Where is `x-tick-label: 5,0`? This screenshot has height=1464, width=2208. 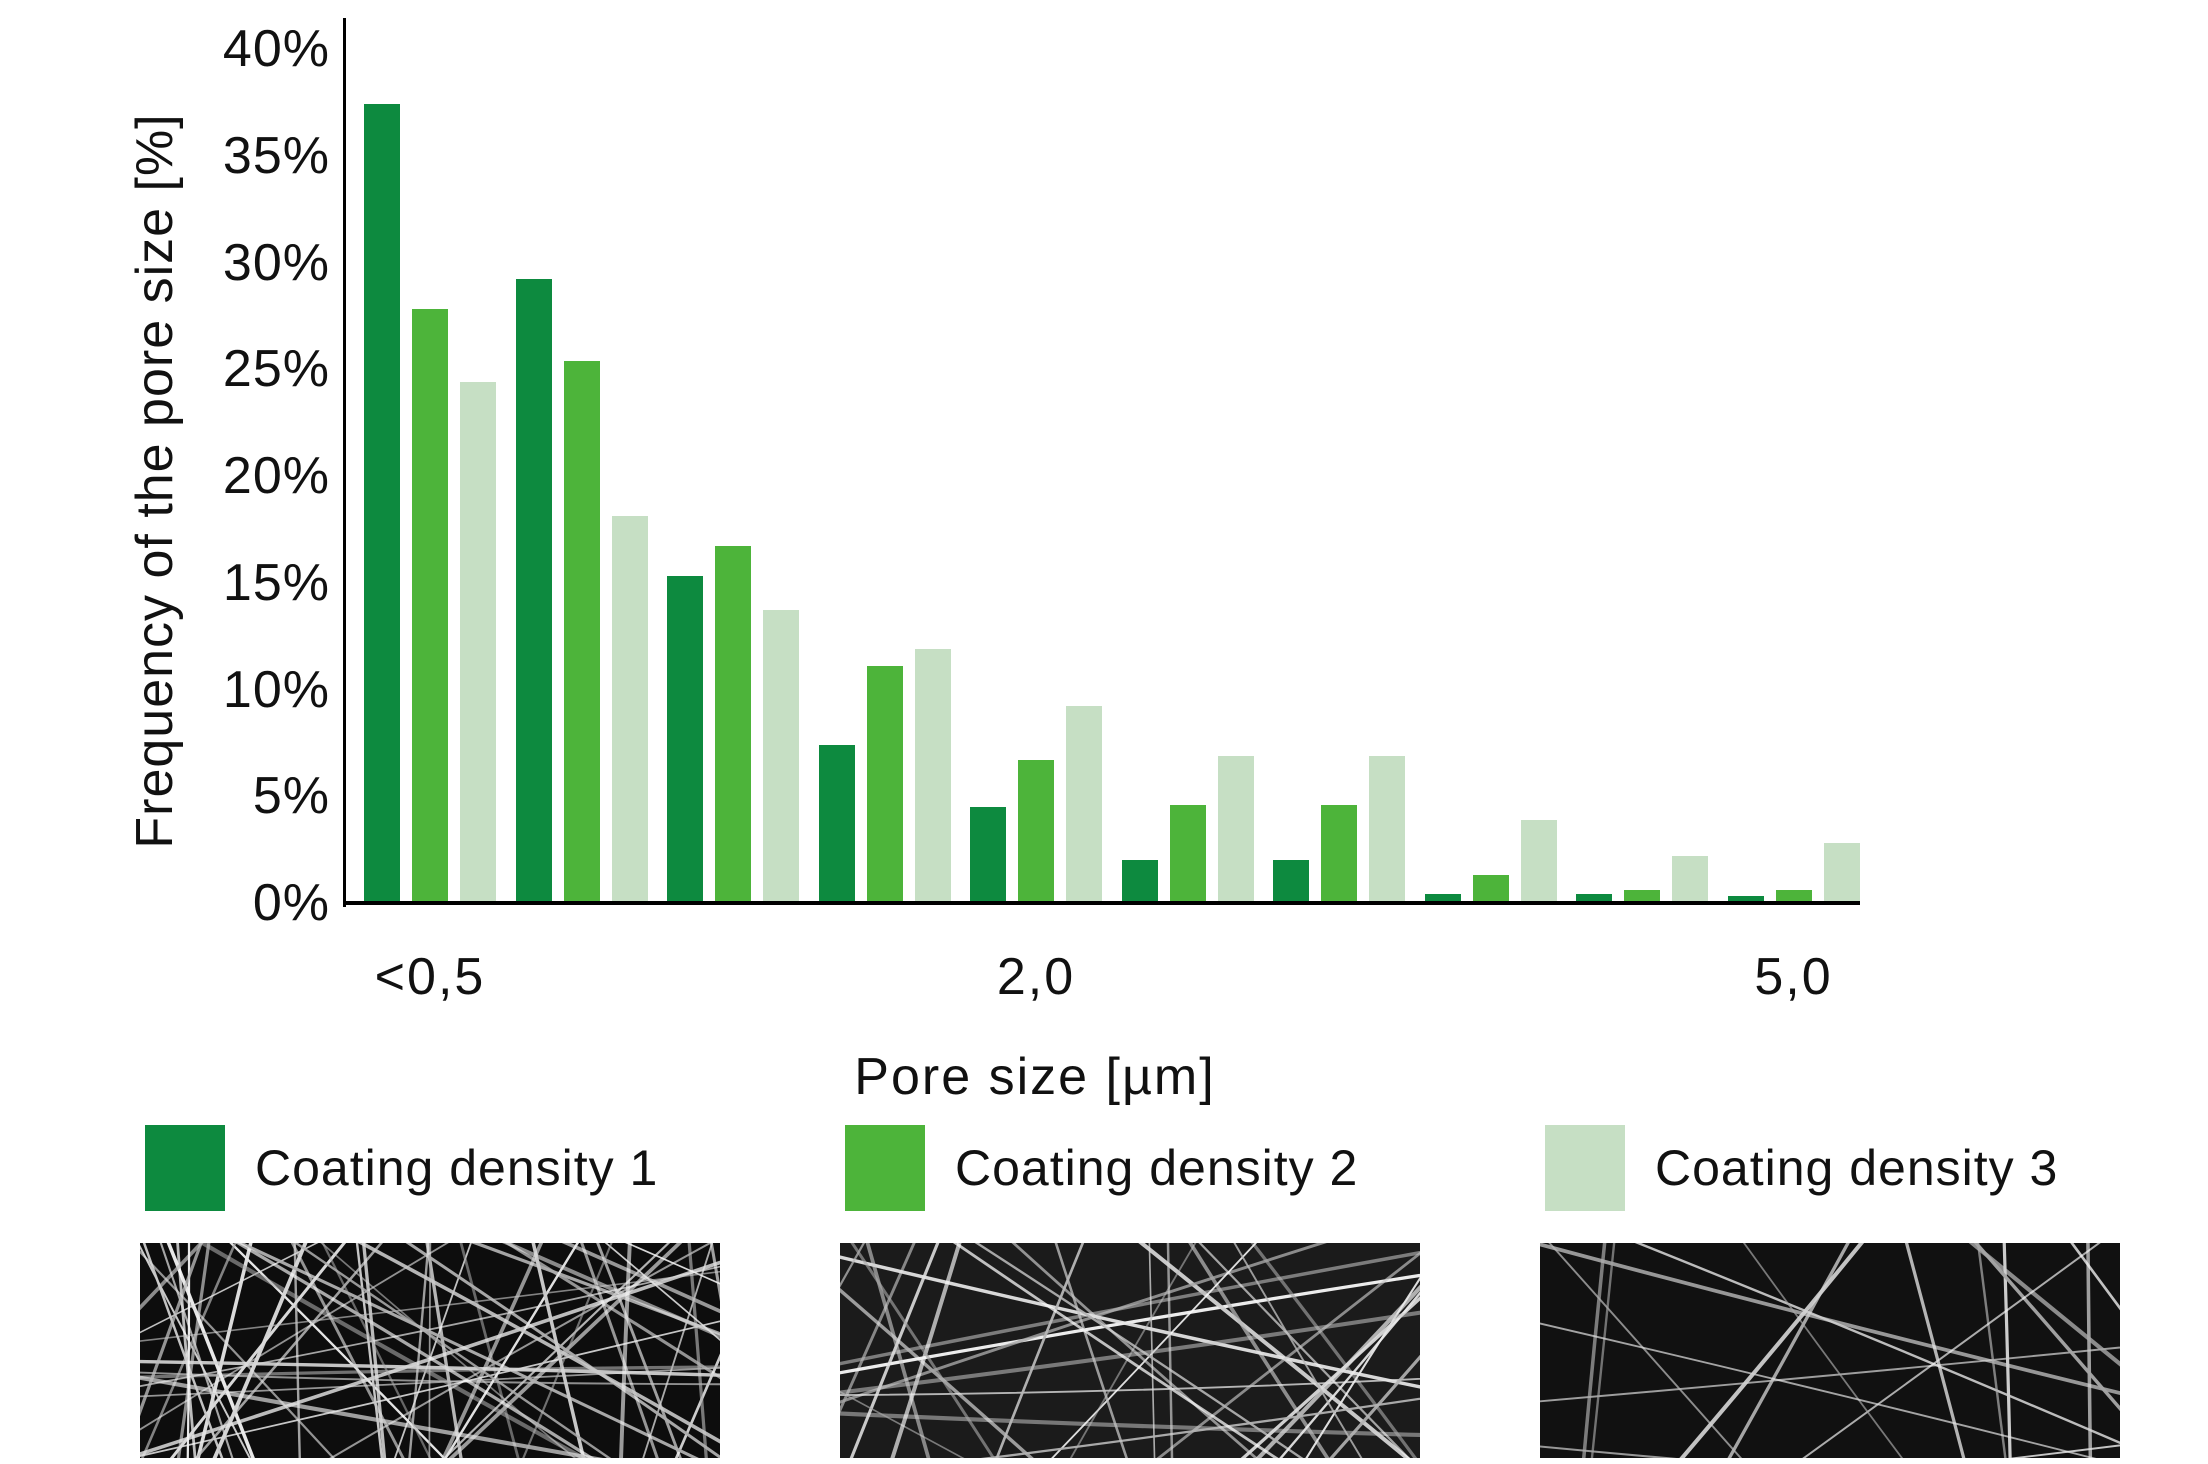 x-tick-label: 5,0 is located at coordinates (1793, 977).